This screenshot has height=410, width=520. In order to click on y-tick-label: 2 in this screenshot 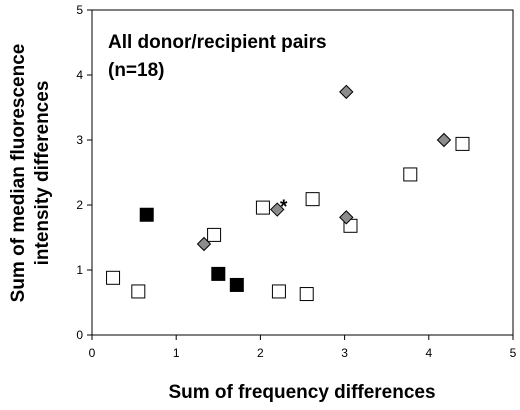, I will do `click(79, 205)`.